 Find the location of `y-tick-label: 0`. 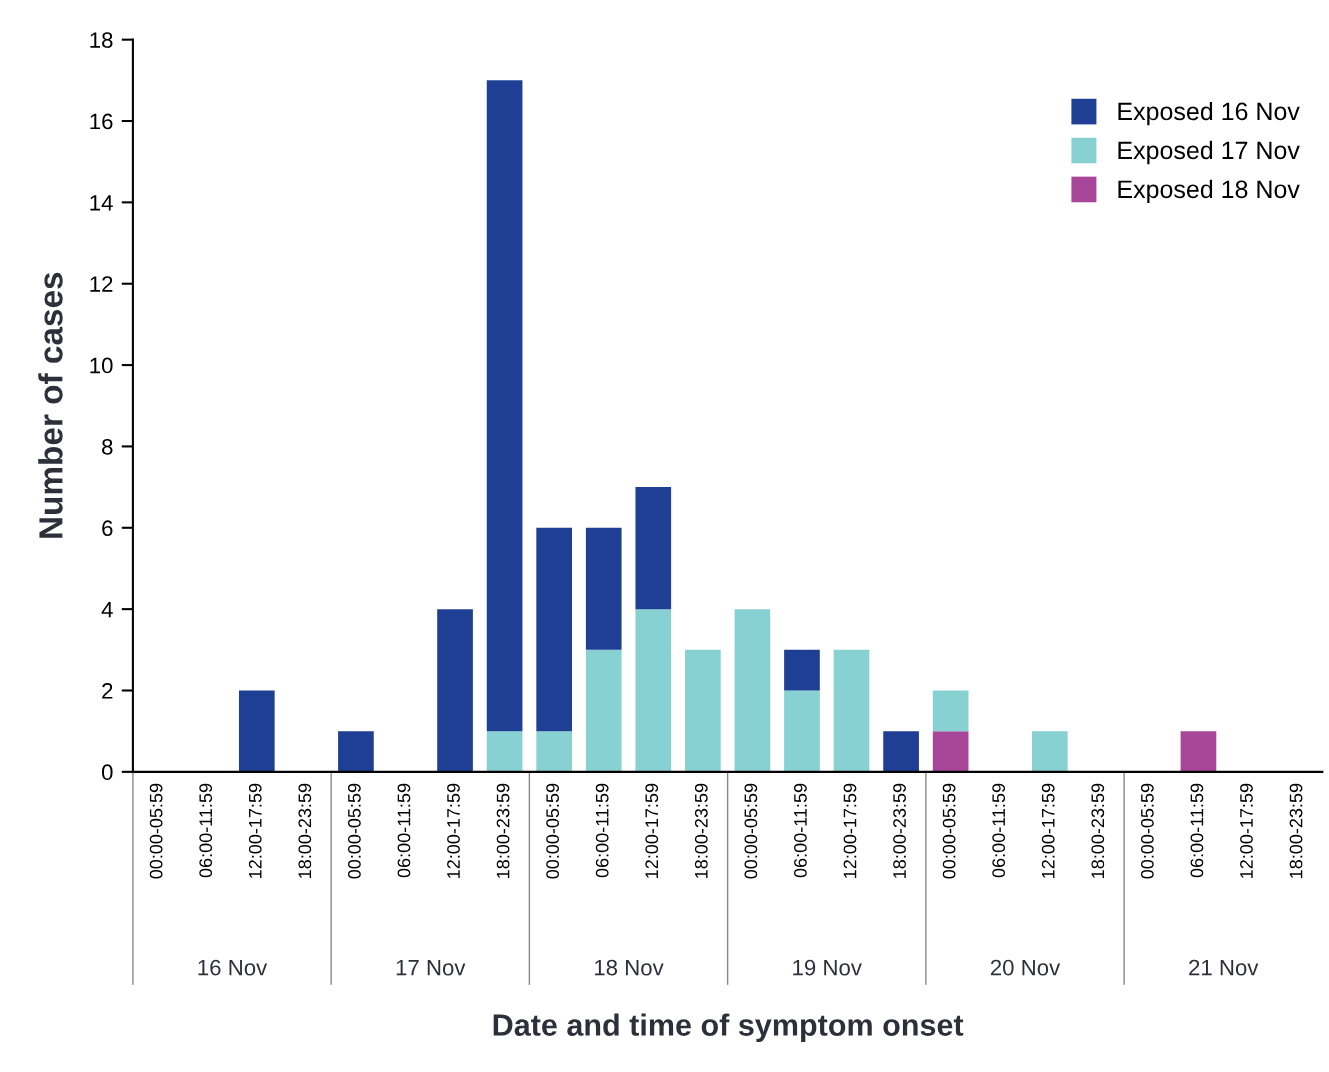

y-tick-label: 0 is located at coordinates (107, 772).